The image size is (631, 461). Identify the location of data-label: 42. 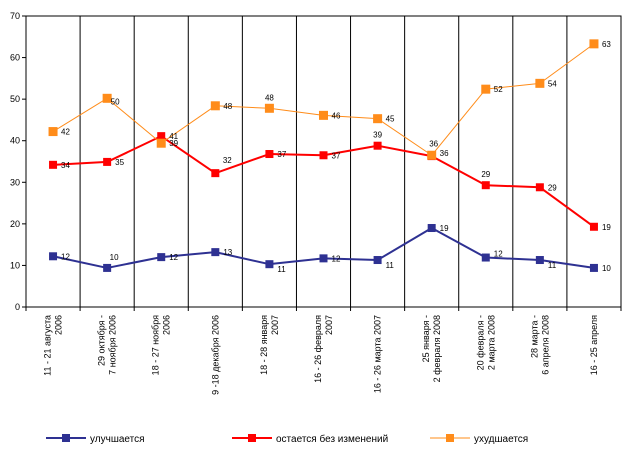
(65, 132).